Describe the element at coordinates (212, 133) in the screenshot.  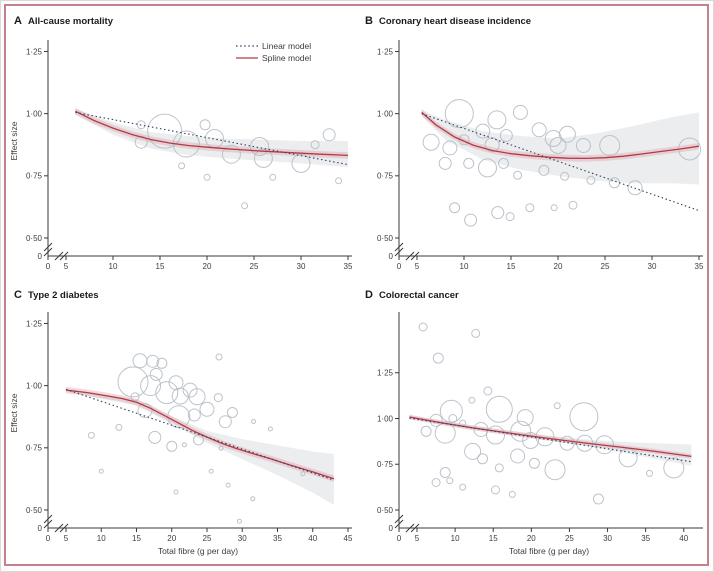
I see `spline-model-line` at that location.